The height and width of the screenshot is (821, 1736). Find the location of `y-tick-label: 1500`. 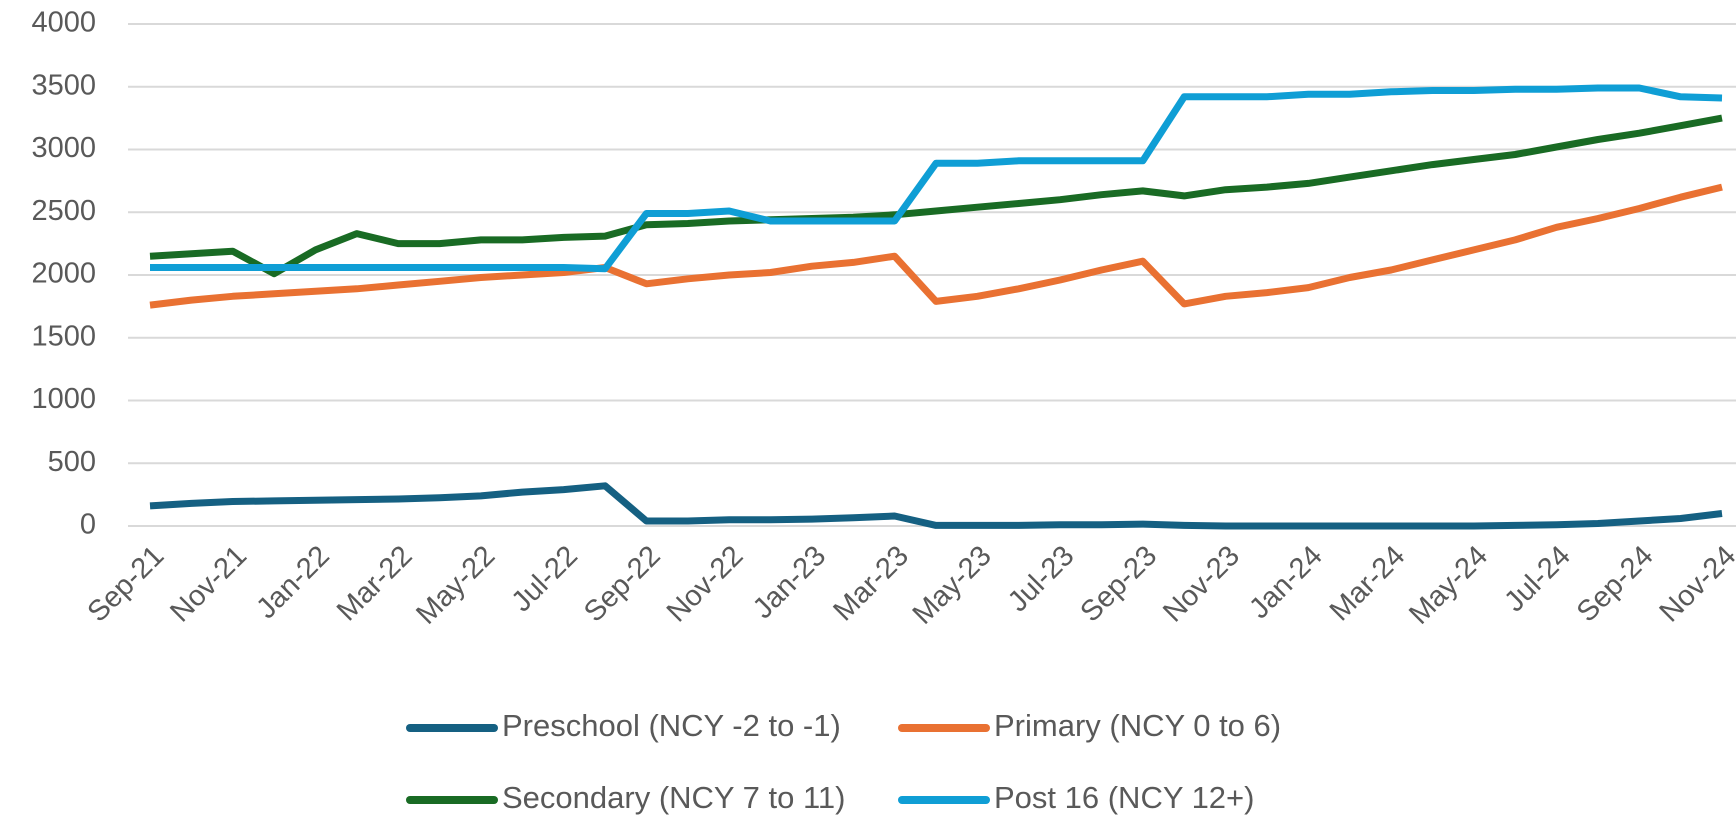

y-tick-label: 1500 is located at coordinates (63, 336).